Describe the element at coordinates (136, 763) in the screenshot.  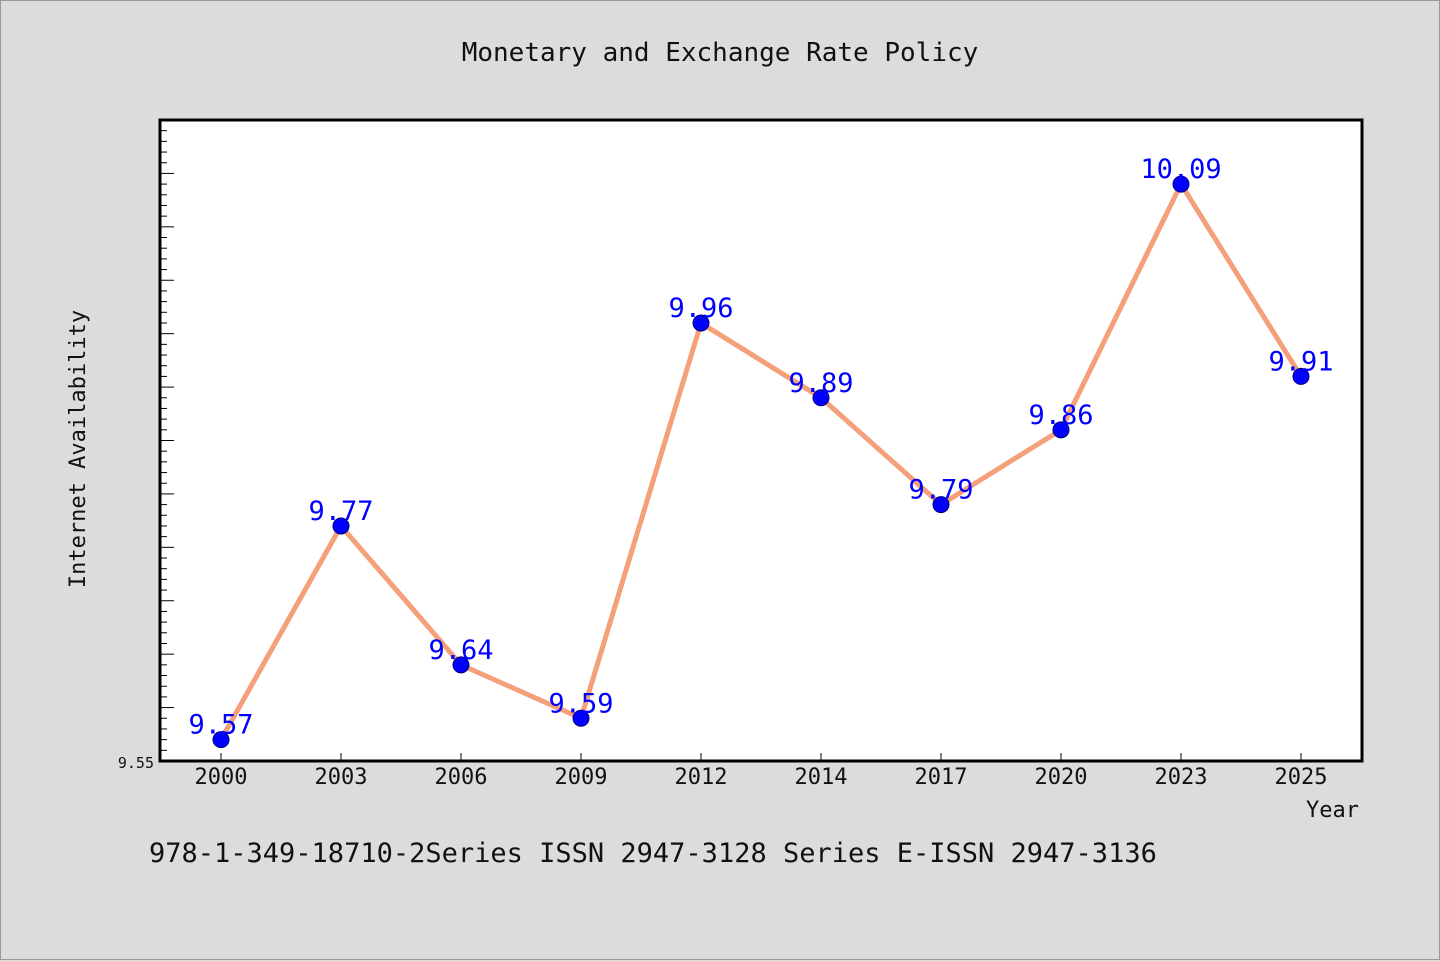
I see `y-tick-label: 9.55` at that location.